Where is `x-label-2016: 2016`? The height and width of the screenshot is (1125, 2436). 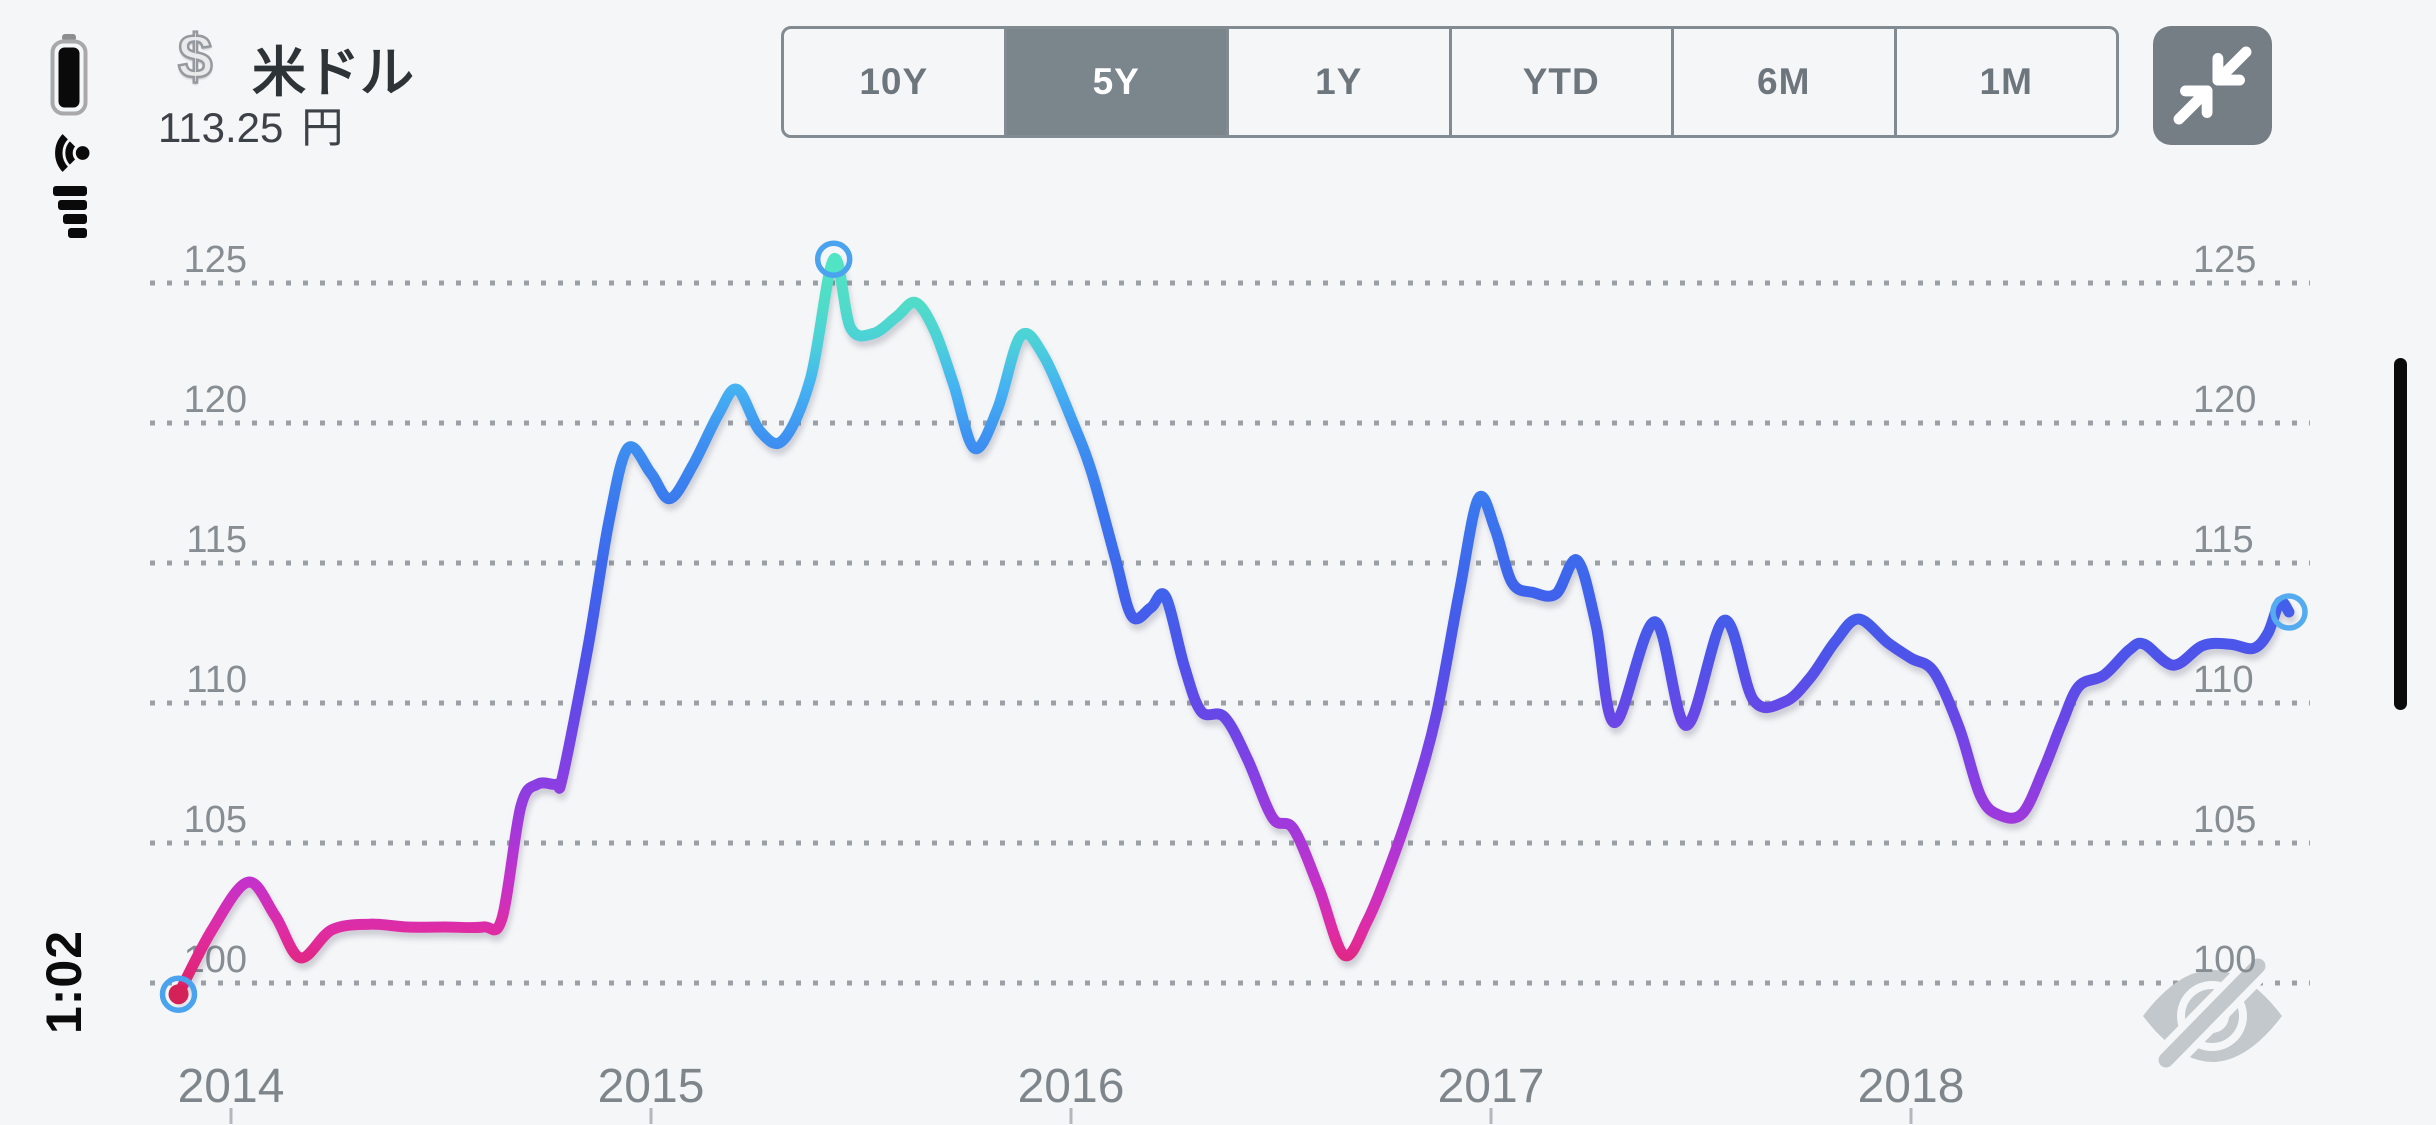 x-label-2016: 2016 is located at coordinates (1071, 1086).